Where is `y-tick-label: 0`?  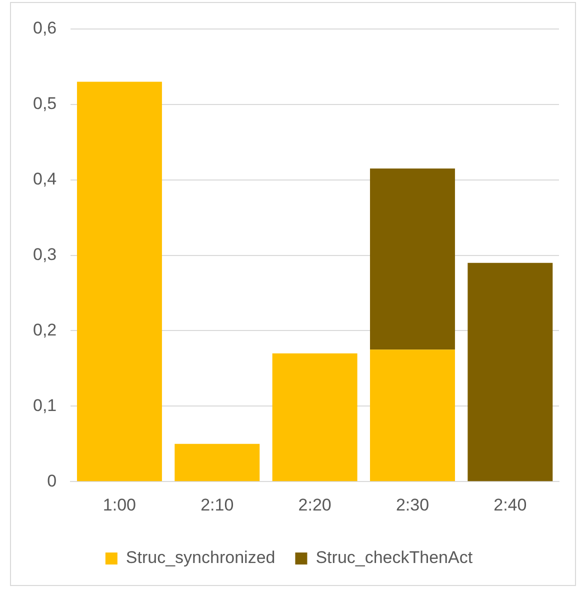
y-tick-label: 0 is located at coordinates (52, 480).